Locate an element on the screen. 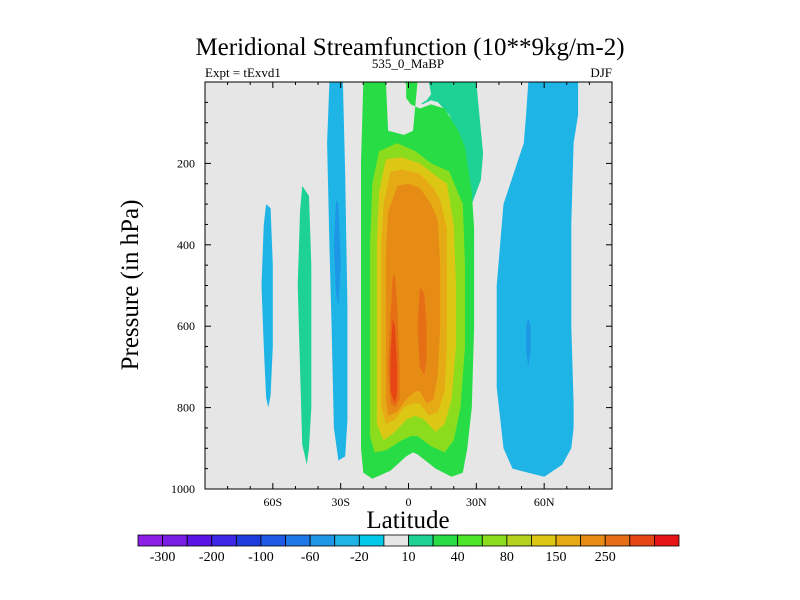 This screenshot has height=600, width=800. x-tick-label: 30N is located at coordinates (476, 502).